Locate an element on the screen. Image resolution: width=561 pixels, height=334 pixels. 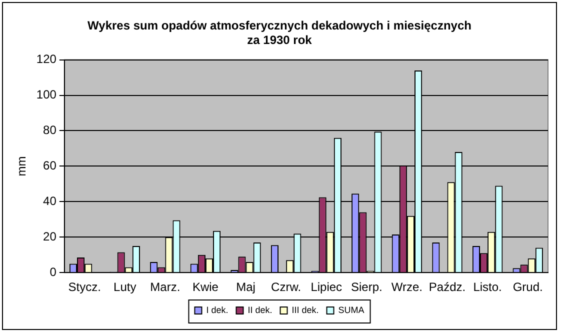
legend-label: III dek. is located at coordinates (305, 309).